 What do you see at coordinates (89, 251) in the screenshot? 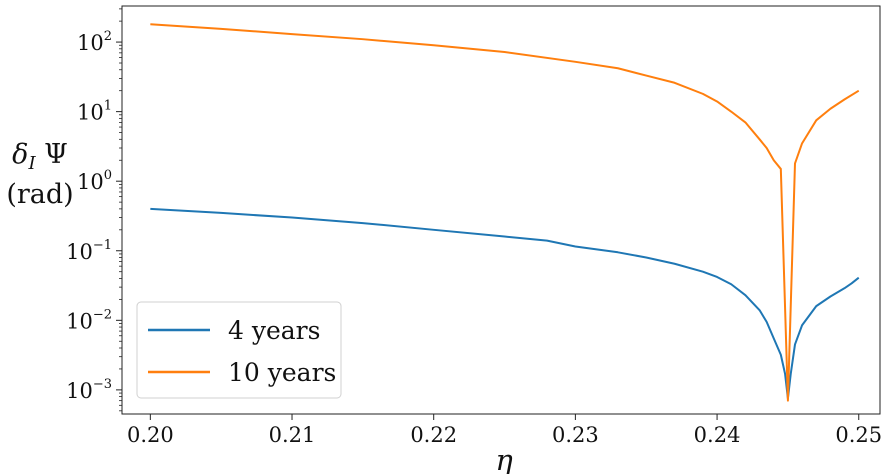
I see `y-tick-label: 10⁻¹` at bounding box center [89, 251].